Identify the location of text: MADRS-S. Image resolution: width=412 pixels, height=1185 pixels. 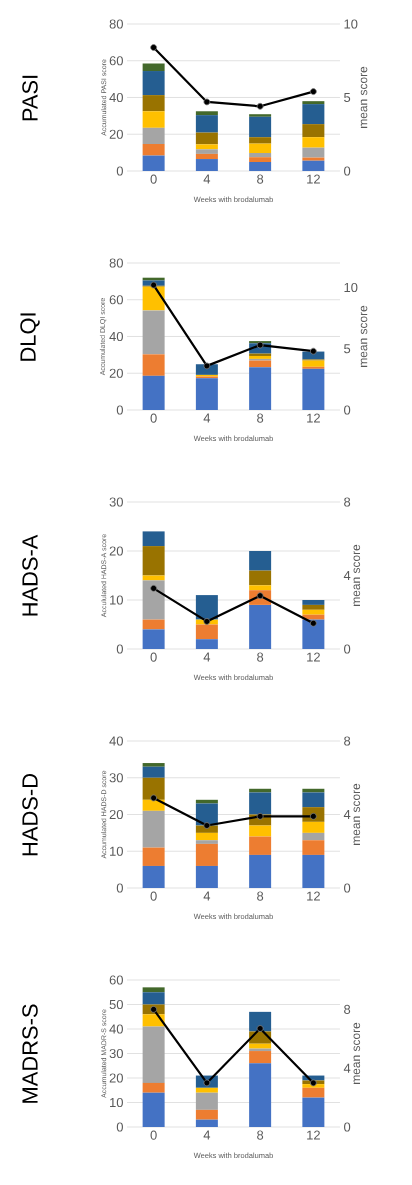
(30, 1053).